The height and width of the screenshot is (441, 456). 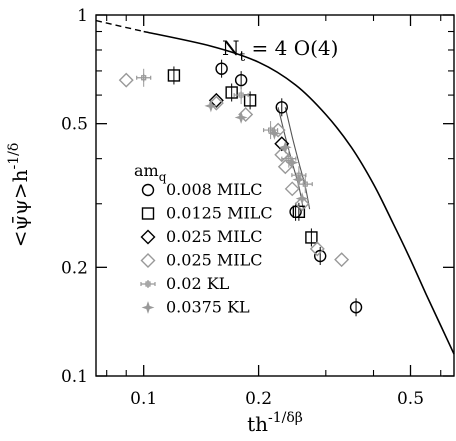 What do you see at coordinates (74, 268) in the screenshot?
I see `y-tick-label: 0.2` at bounding box center [74, 268].